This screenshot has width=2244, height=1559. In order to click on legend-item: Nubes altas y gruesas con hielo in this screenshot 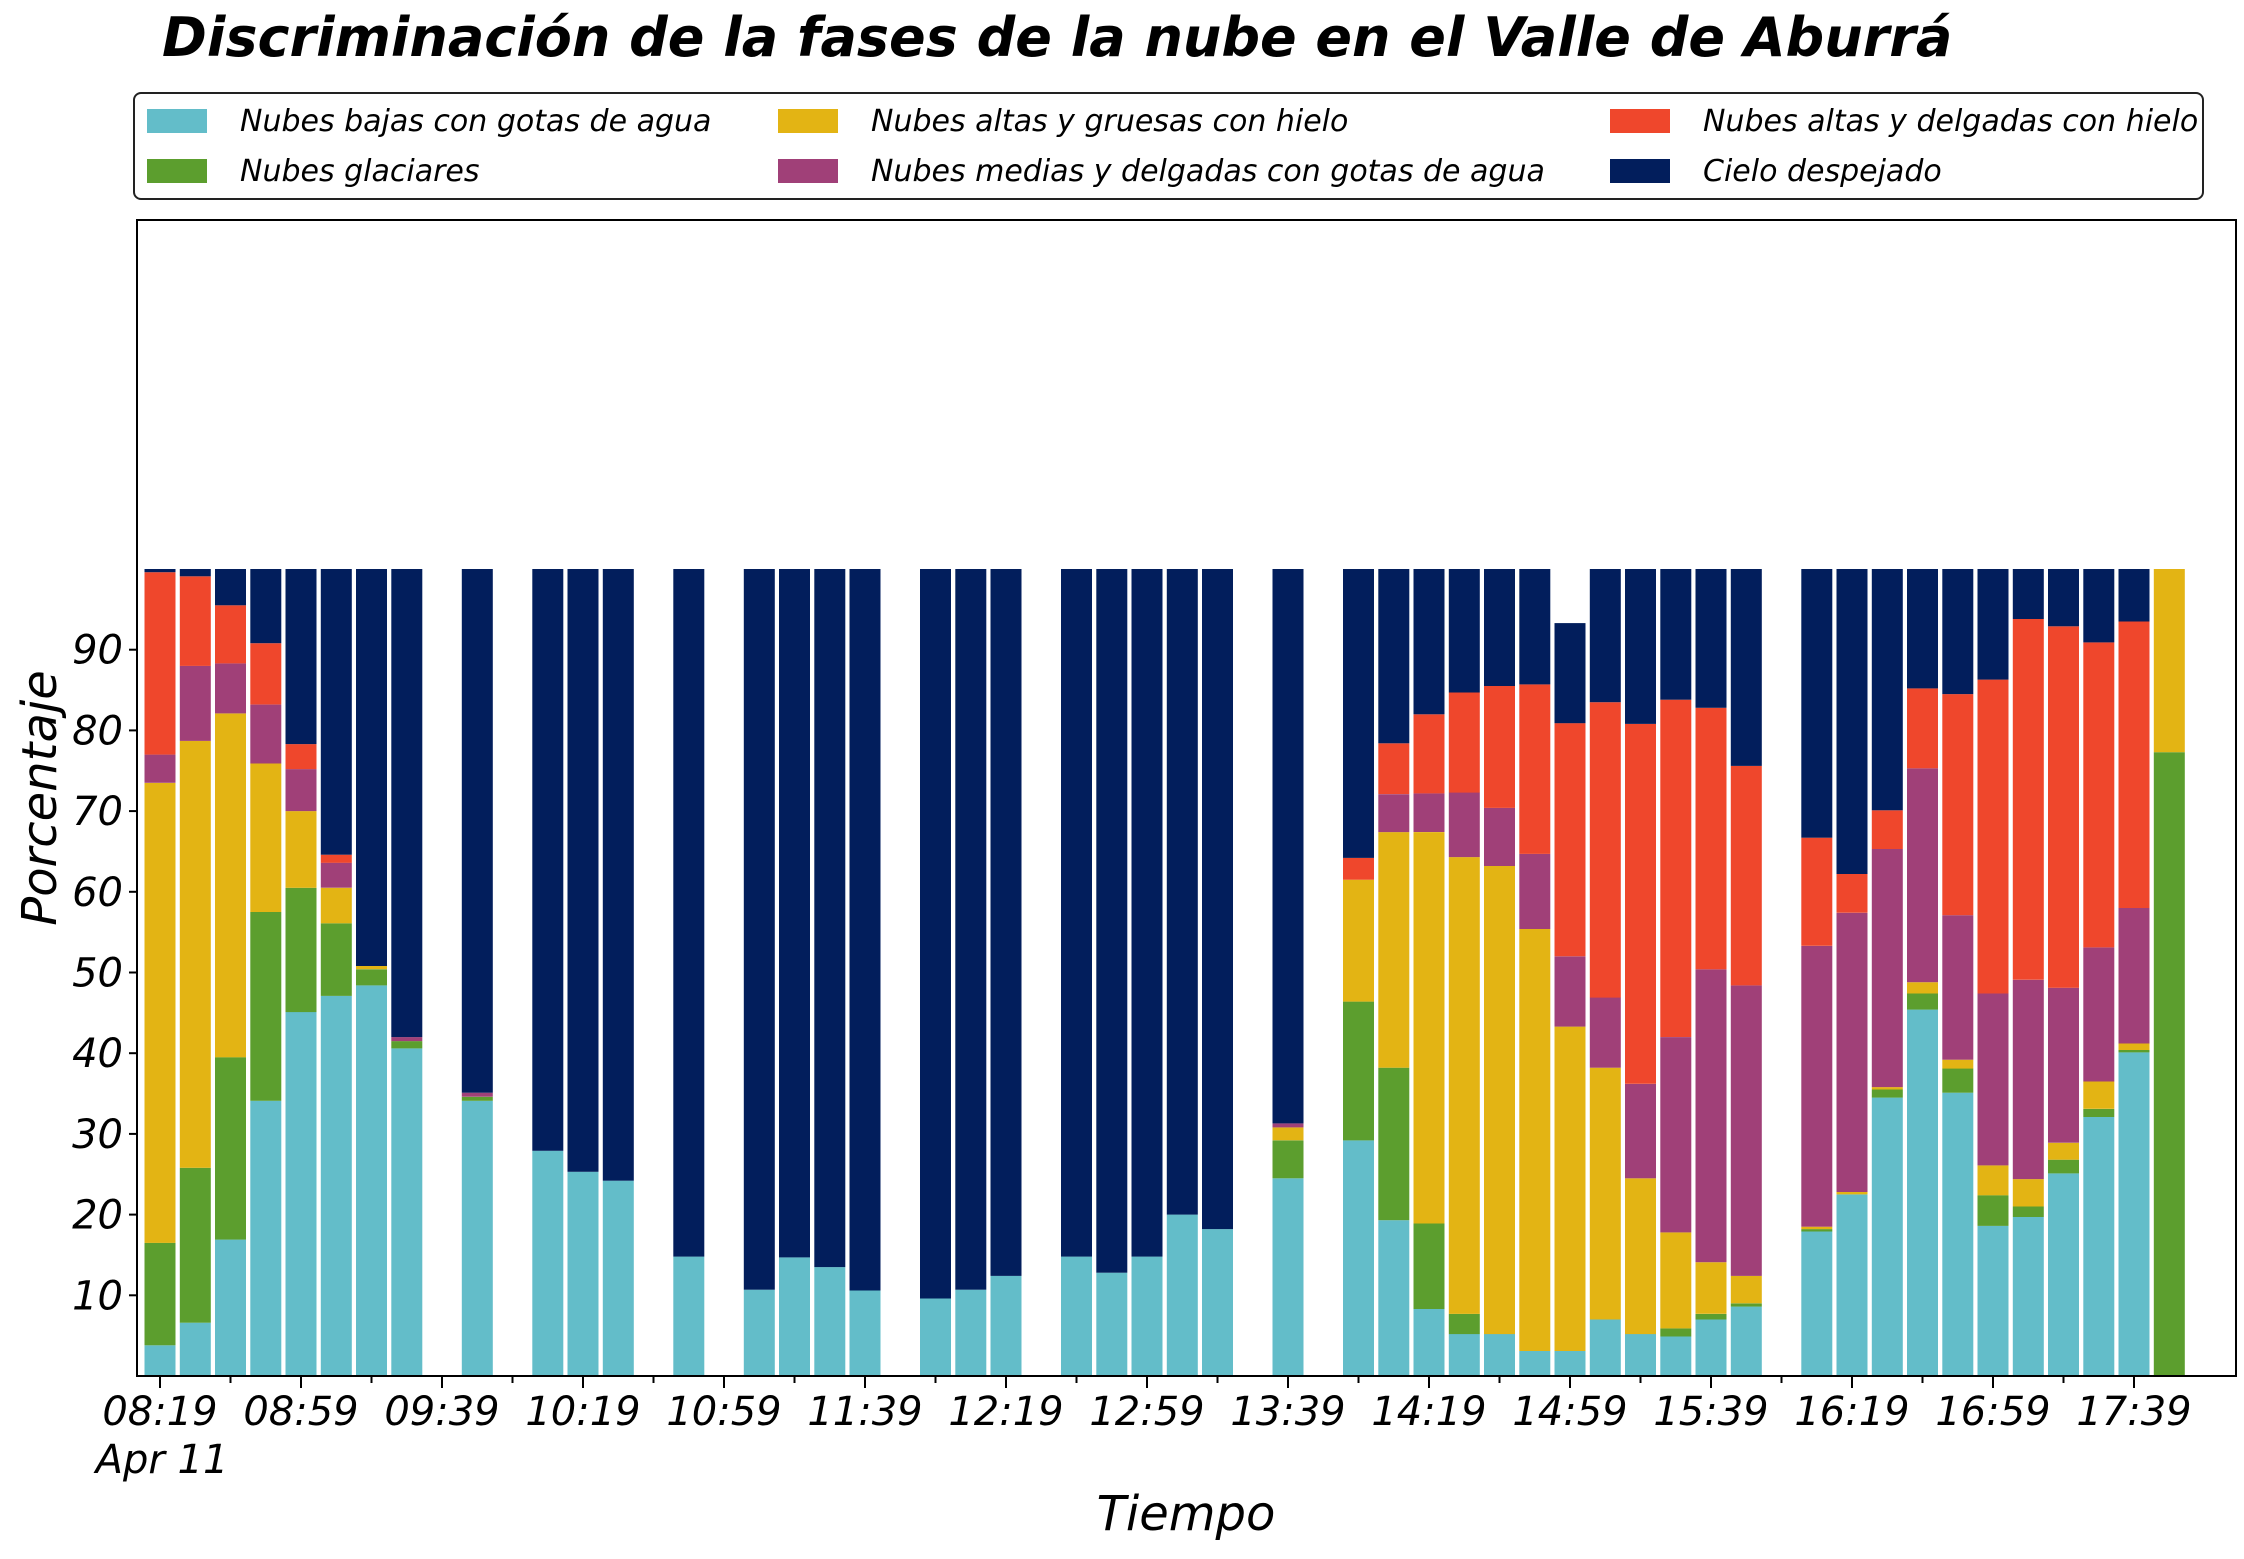, I will do `click(1063, 121)`.